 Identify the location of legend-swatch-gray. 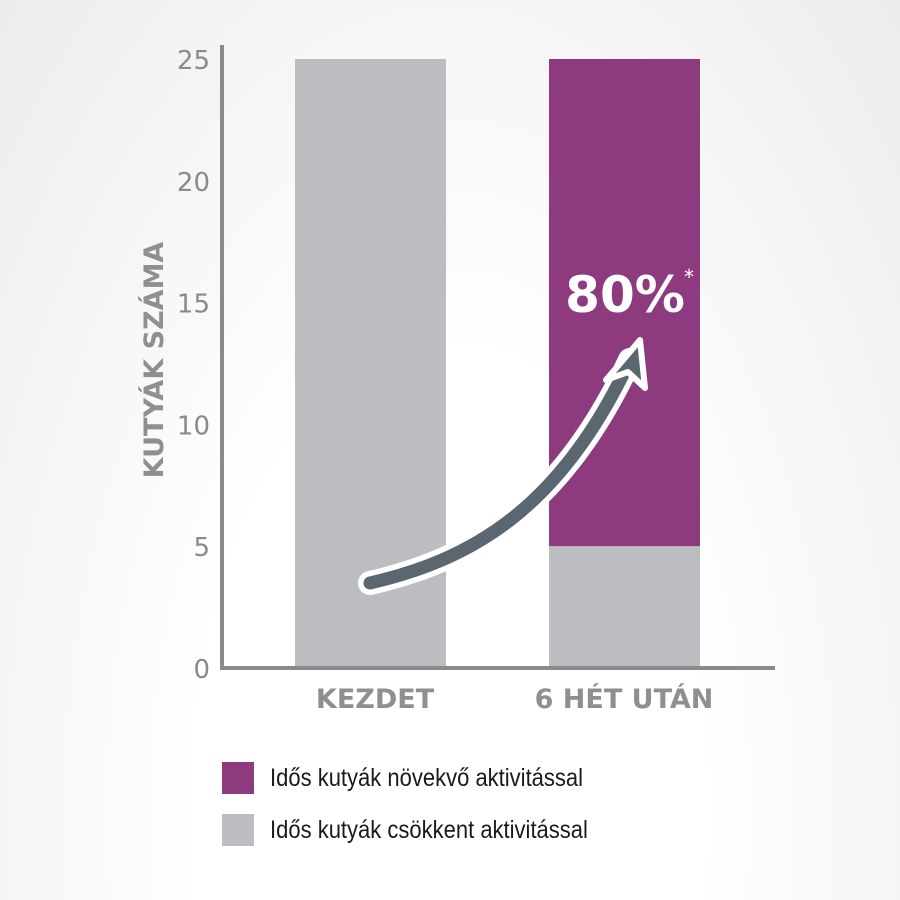
(238, 830).